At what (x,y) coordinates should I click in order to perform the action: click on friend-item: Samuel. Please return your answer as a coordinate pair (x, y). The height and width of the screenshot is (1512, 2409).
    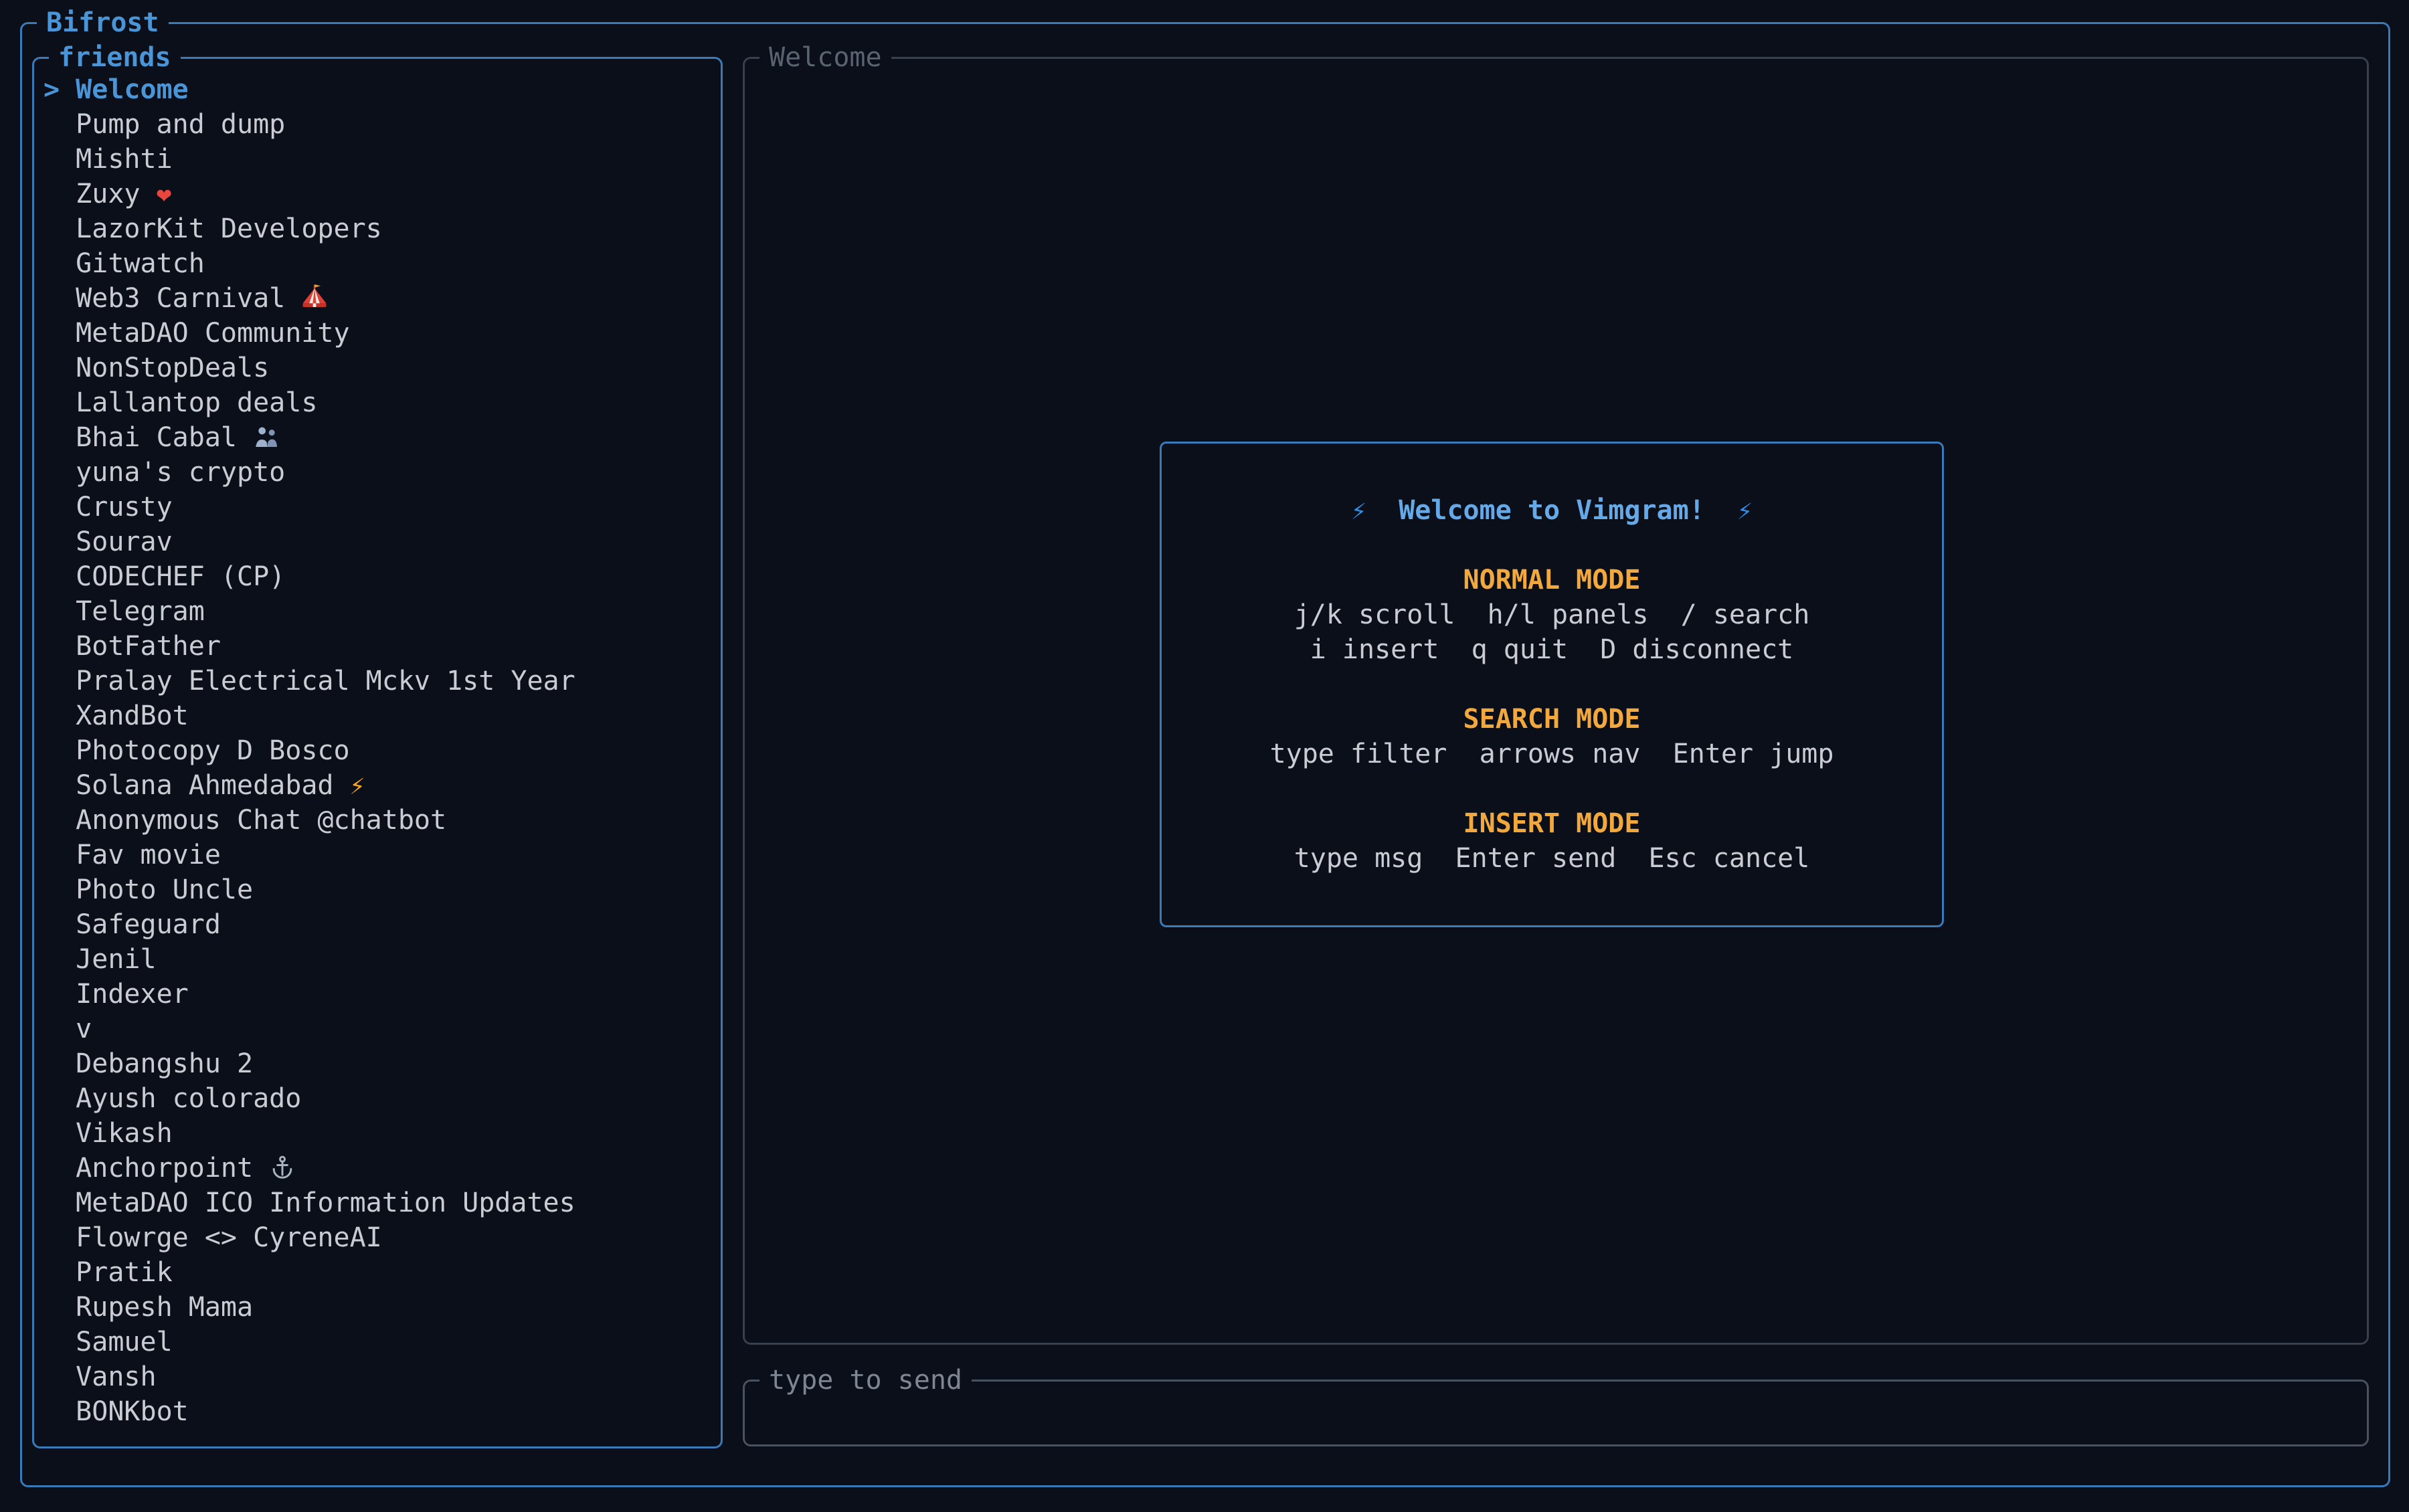
    Looking at the image, I should click on (379, 1342).